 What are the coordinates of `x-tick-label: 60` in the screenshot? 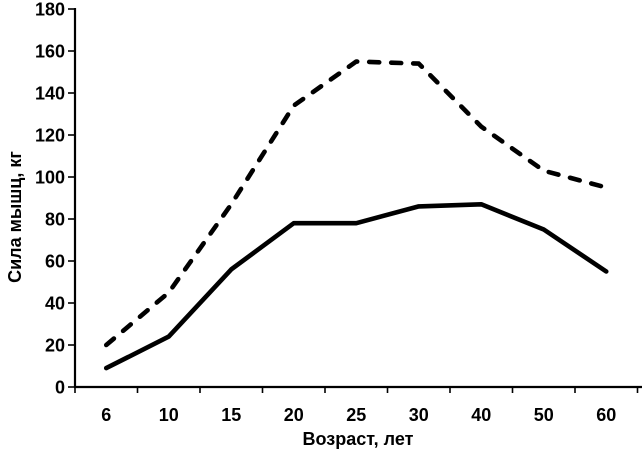 It's located at (606, 415).